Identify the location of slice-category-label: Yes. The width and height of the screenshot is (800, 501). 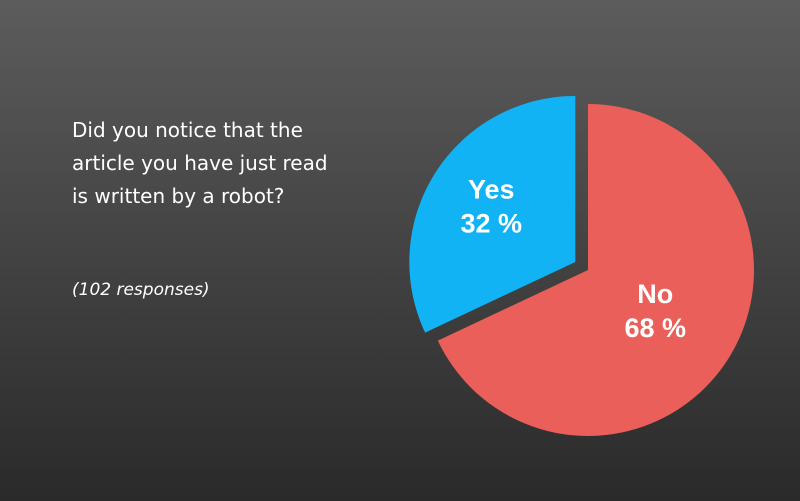
(491, 190).